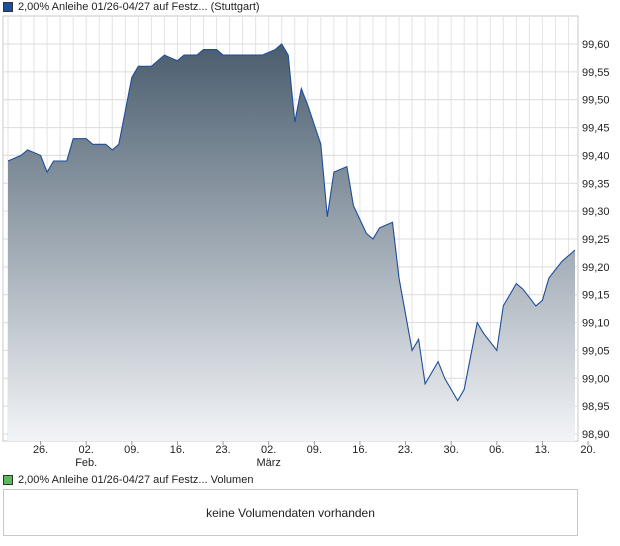  I want to click on y-tick-label: 98,90, so click(596, 435).